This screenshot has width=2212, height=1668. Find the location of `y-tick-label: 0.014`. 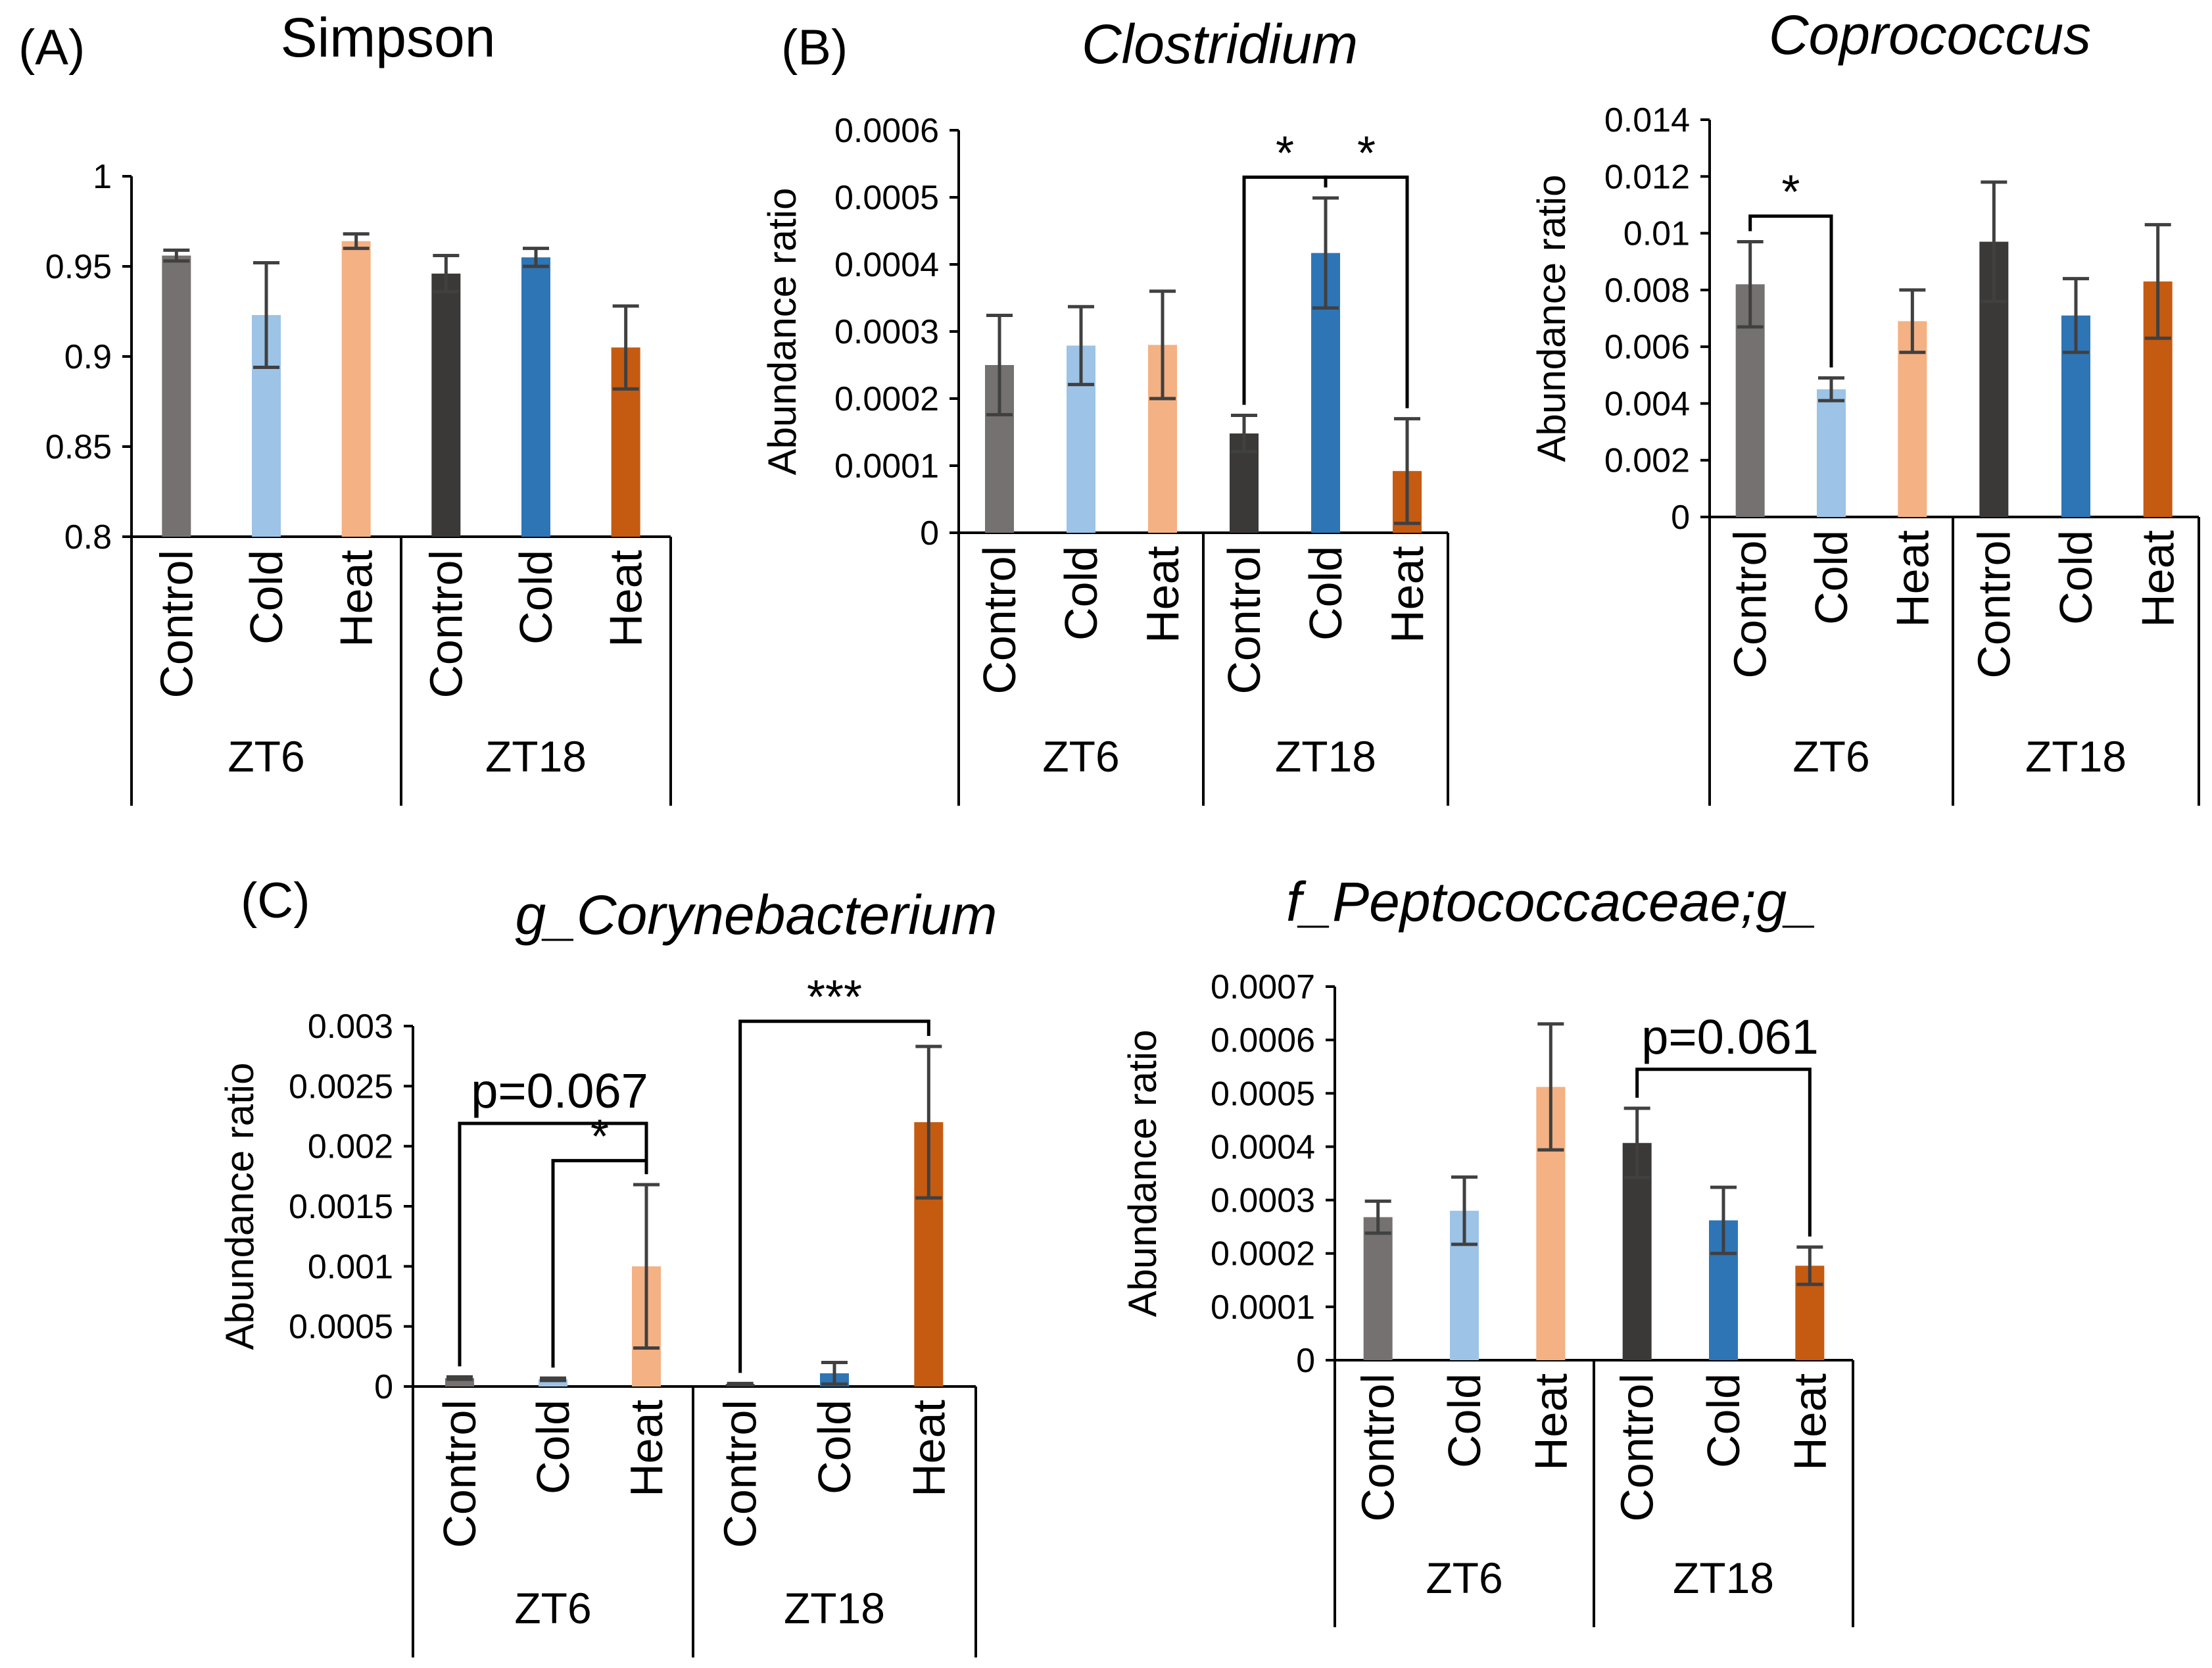

y-tick-label: 0.014 is located at coordinates (1647, 120).